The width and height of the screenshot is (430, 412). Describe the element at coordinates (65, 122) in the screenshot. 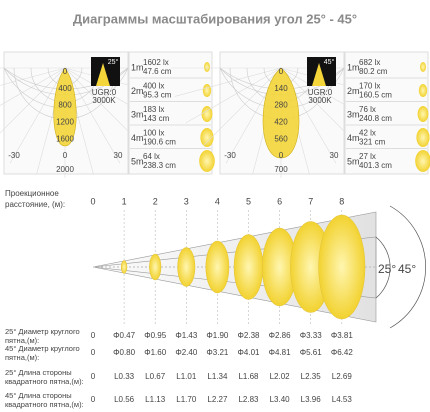

I see `scale-label: 1200` at that location.